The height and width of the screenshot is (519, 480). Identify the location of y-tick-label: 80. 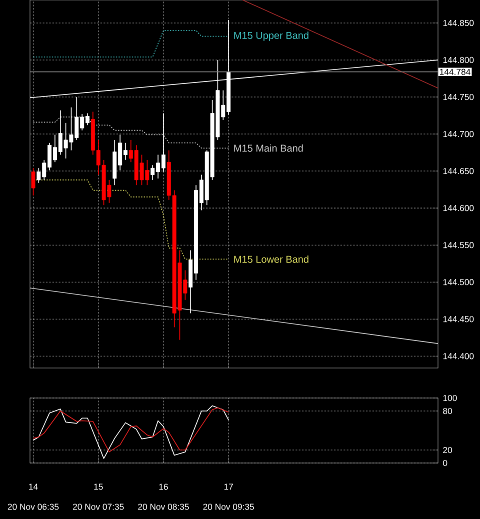
(447, 411).